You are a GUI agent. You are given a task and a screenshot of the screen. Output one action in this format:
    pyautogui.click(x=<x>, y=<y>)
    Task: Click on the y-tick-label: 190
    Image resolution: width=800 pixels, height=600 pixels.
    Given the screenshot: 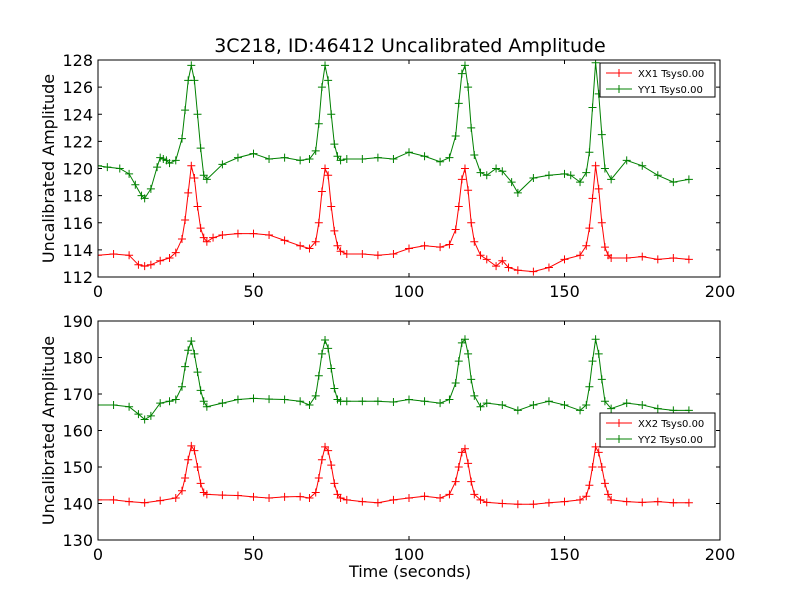 What is the action you would take?
    pyautogui.click(x=77, y=321)
    